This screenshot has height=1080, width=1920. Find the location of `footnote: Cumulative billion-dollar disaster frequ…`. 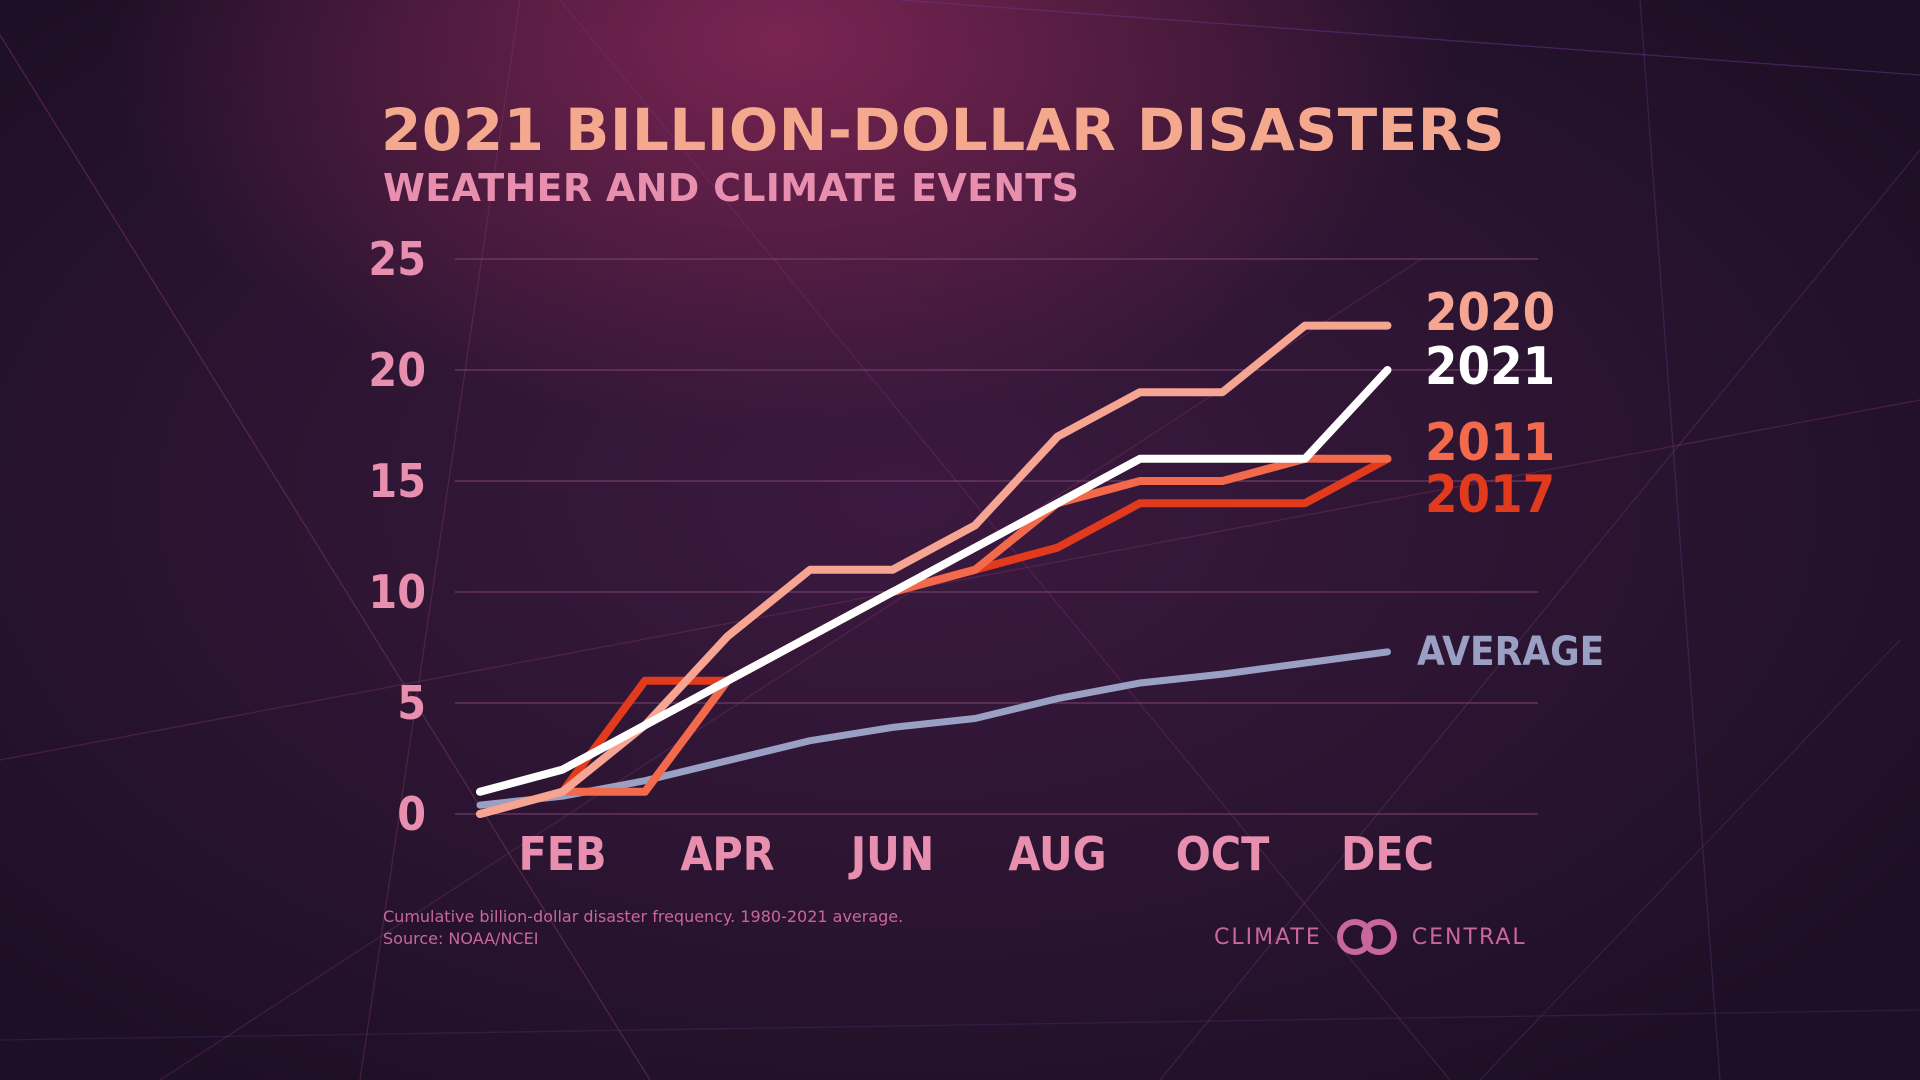

footnote: Cumulative billion-dollar disaster frequ… is located at coordinates (643, 928).